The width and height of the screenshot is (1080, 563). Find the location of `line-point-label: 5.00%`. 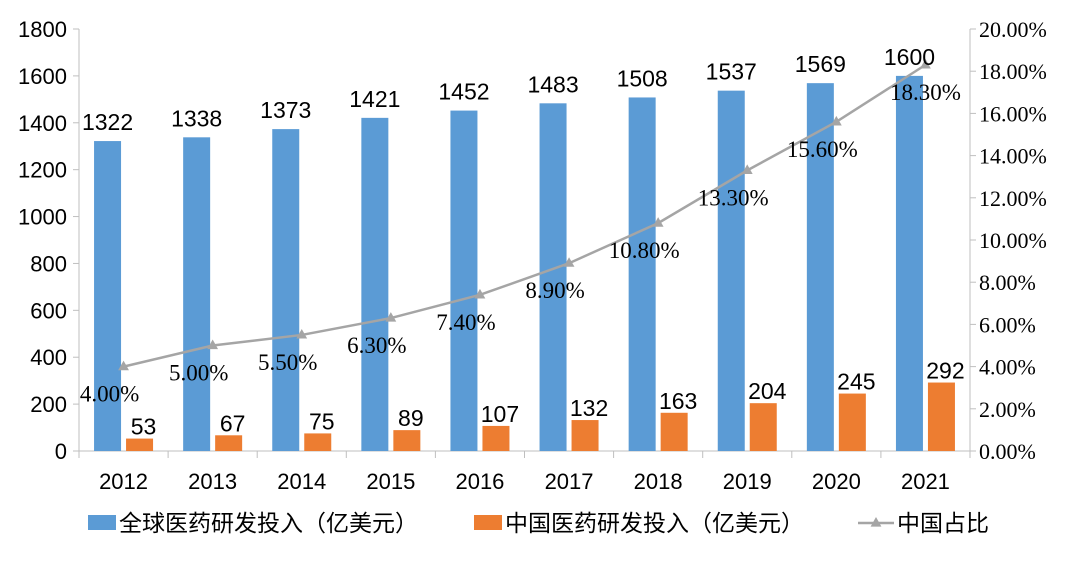

line-point-label: 5.00% is located at coordinates (198, 373).